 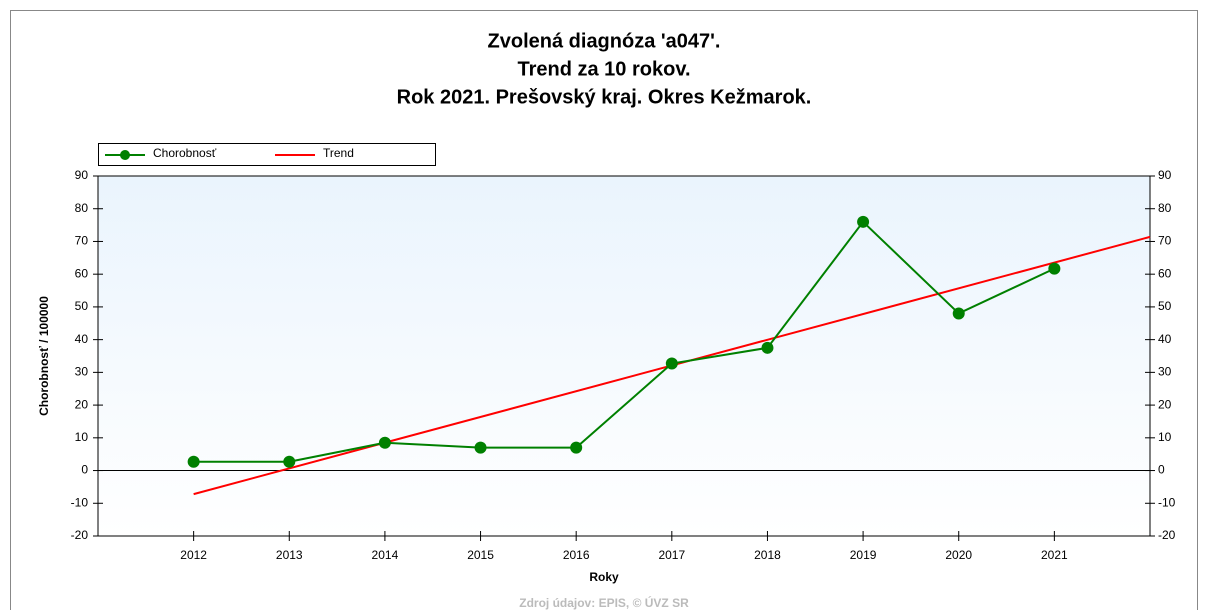 What do you see at coordinates (603, 69) in the screenshot?
I see `chart-title: Trend za 10 rokov.` at bounding box center [603, 69].